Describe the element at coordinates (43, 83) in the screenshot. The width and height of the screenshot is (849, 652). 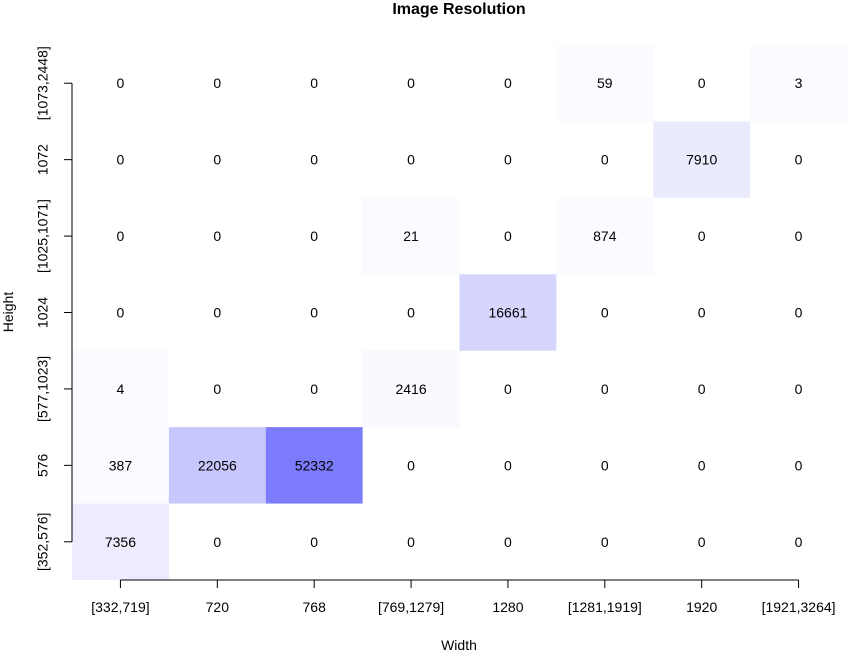
I see `y-tick-label: [1073,2448]` at that location.